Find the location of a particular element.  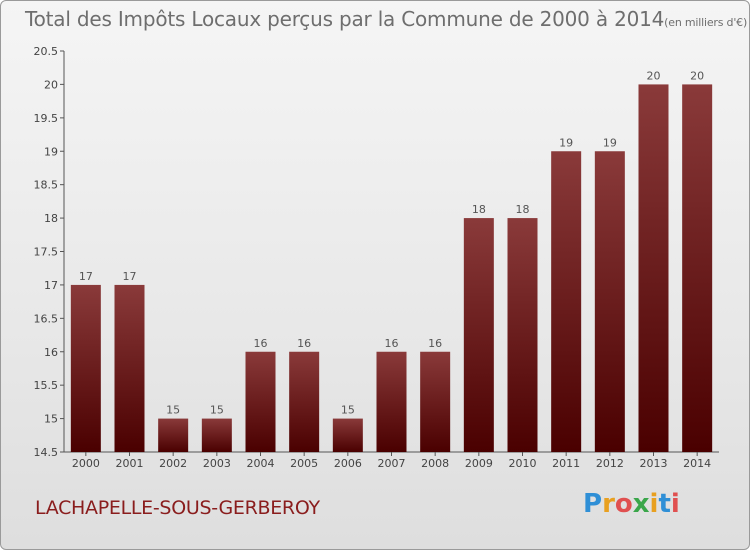

x-tick-label: 2008 is located at coordinates (435, 463).